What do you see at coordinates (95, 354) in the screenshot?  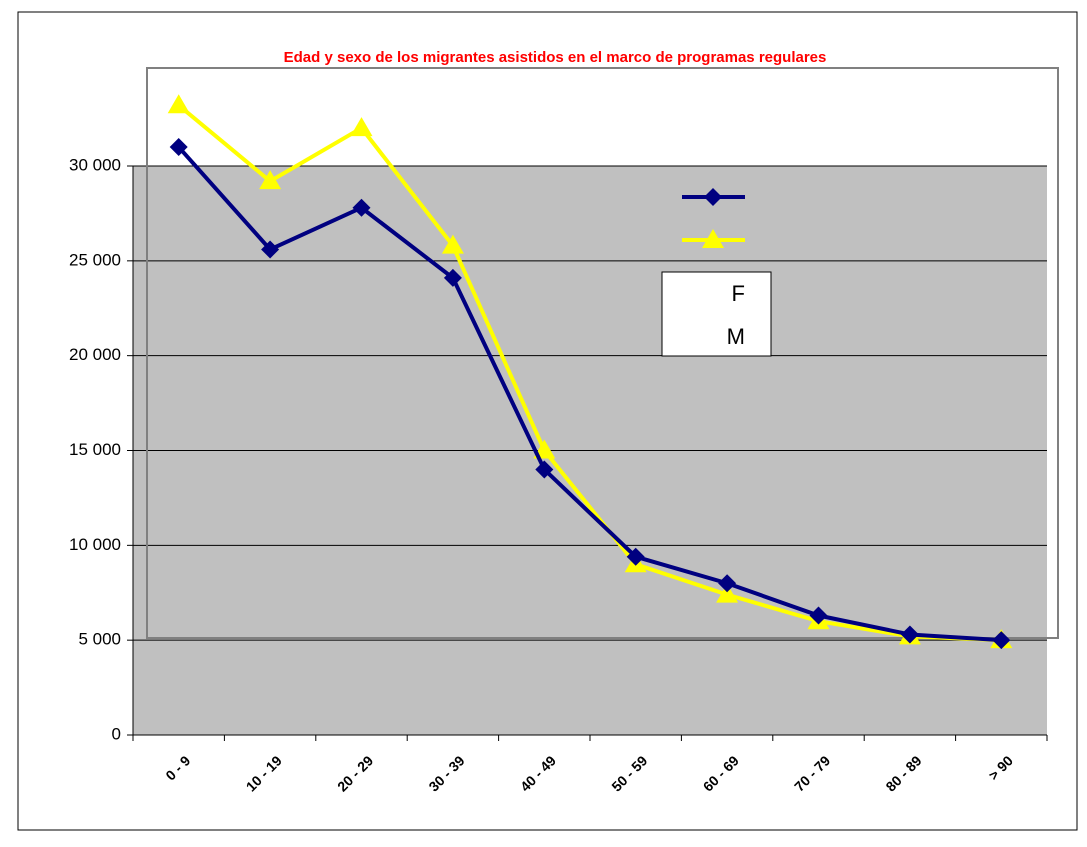 I see `y-tick-label: 20 000` at bounding box center [95, 354].